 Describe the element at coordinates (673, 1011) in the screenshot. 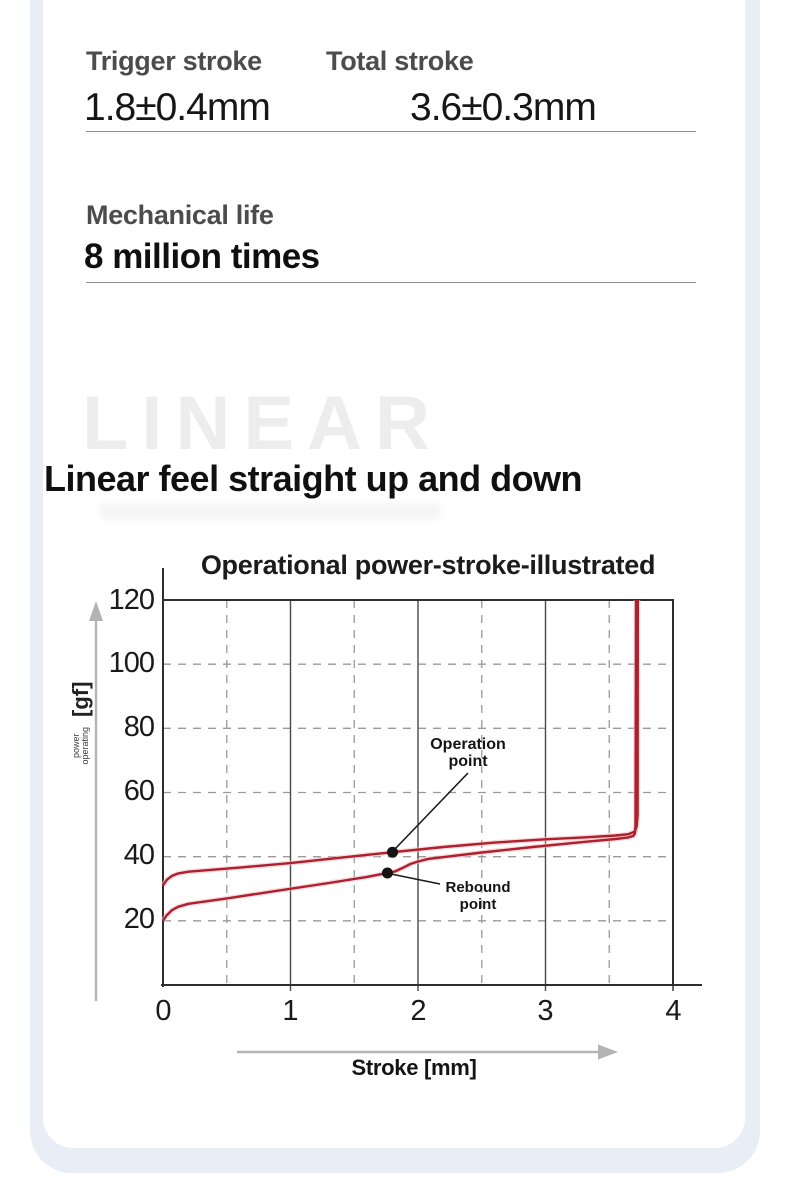

I see `x-tick-4: 4` at that location.